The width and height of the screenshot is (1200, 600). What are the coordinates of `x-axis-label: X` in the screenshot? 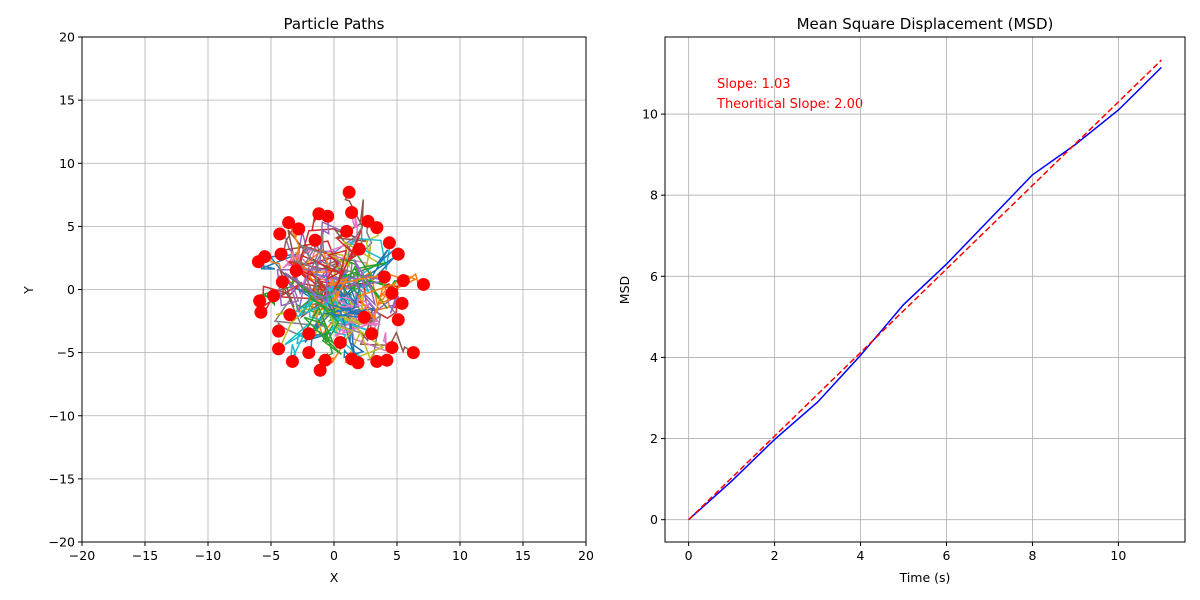 It's located at (334, 577).